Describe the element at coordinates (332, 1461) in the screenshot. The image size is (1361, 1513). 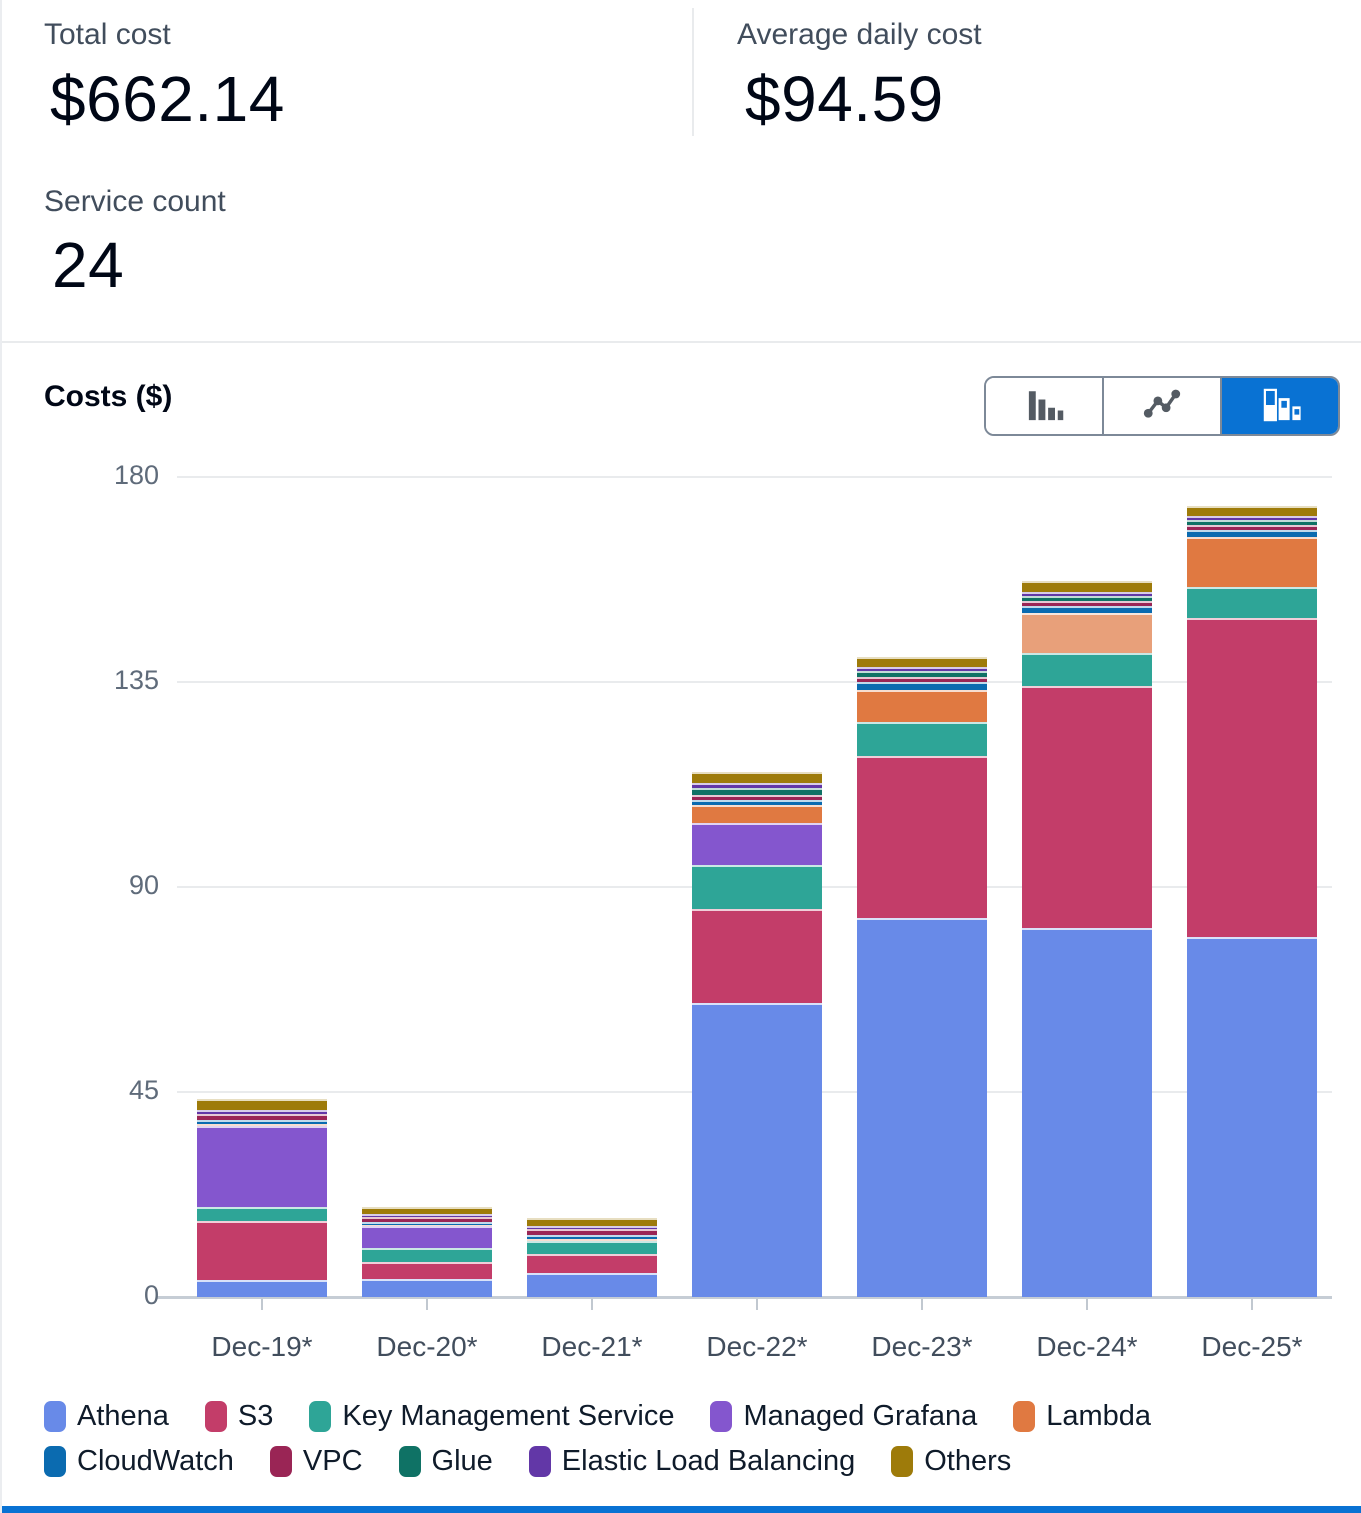
I see `legend-label: VPC` at that location.